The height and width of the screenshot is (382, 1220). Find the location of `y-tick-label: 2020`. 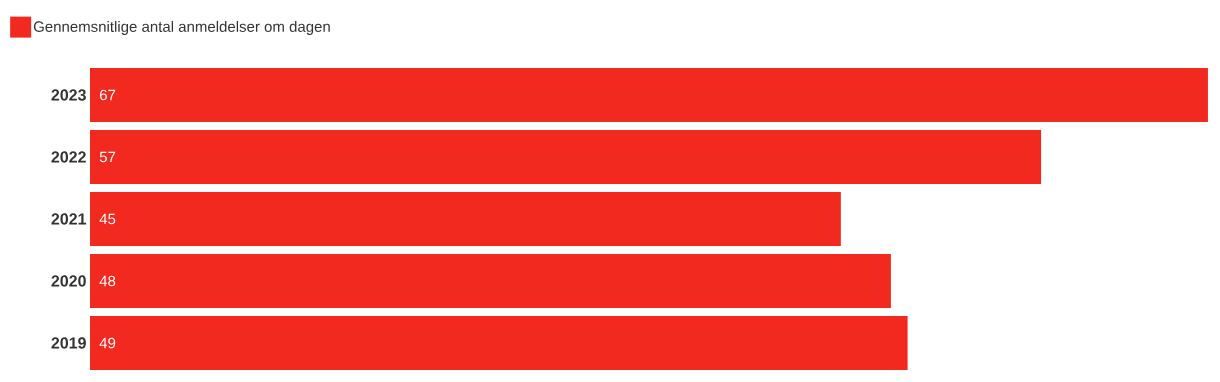

y-tick-label: 2020 is located at coordinates (68, 281).